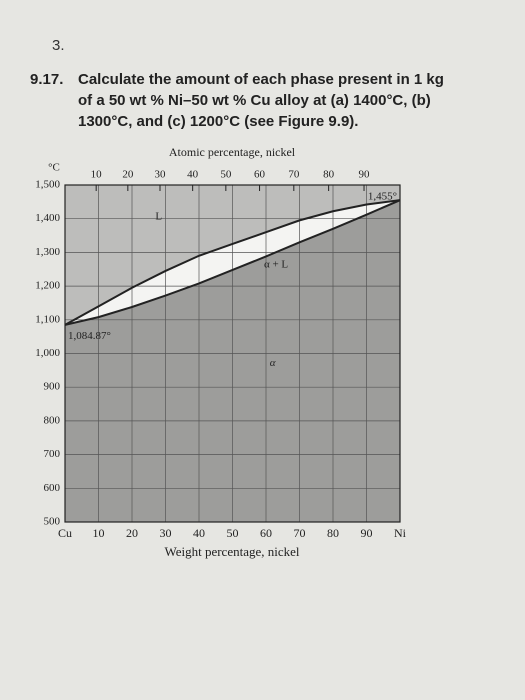 This screenshot has width=525, height=700. I want to click on y-tick-label: 1,300, so click(47, 252).